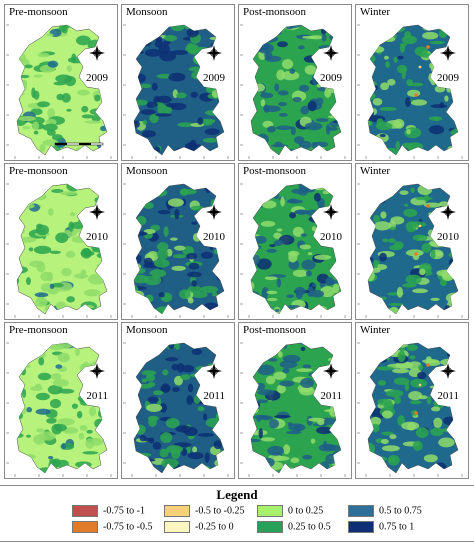  I want to click on legend-label: 0.25 to 0.5, so click(309, 527).